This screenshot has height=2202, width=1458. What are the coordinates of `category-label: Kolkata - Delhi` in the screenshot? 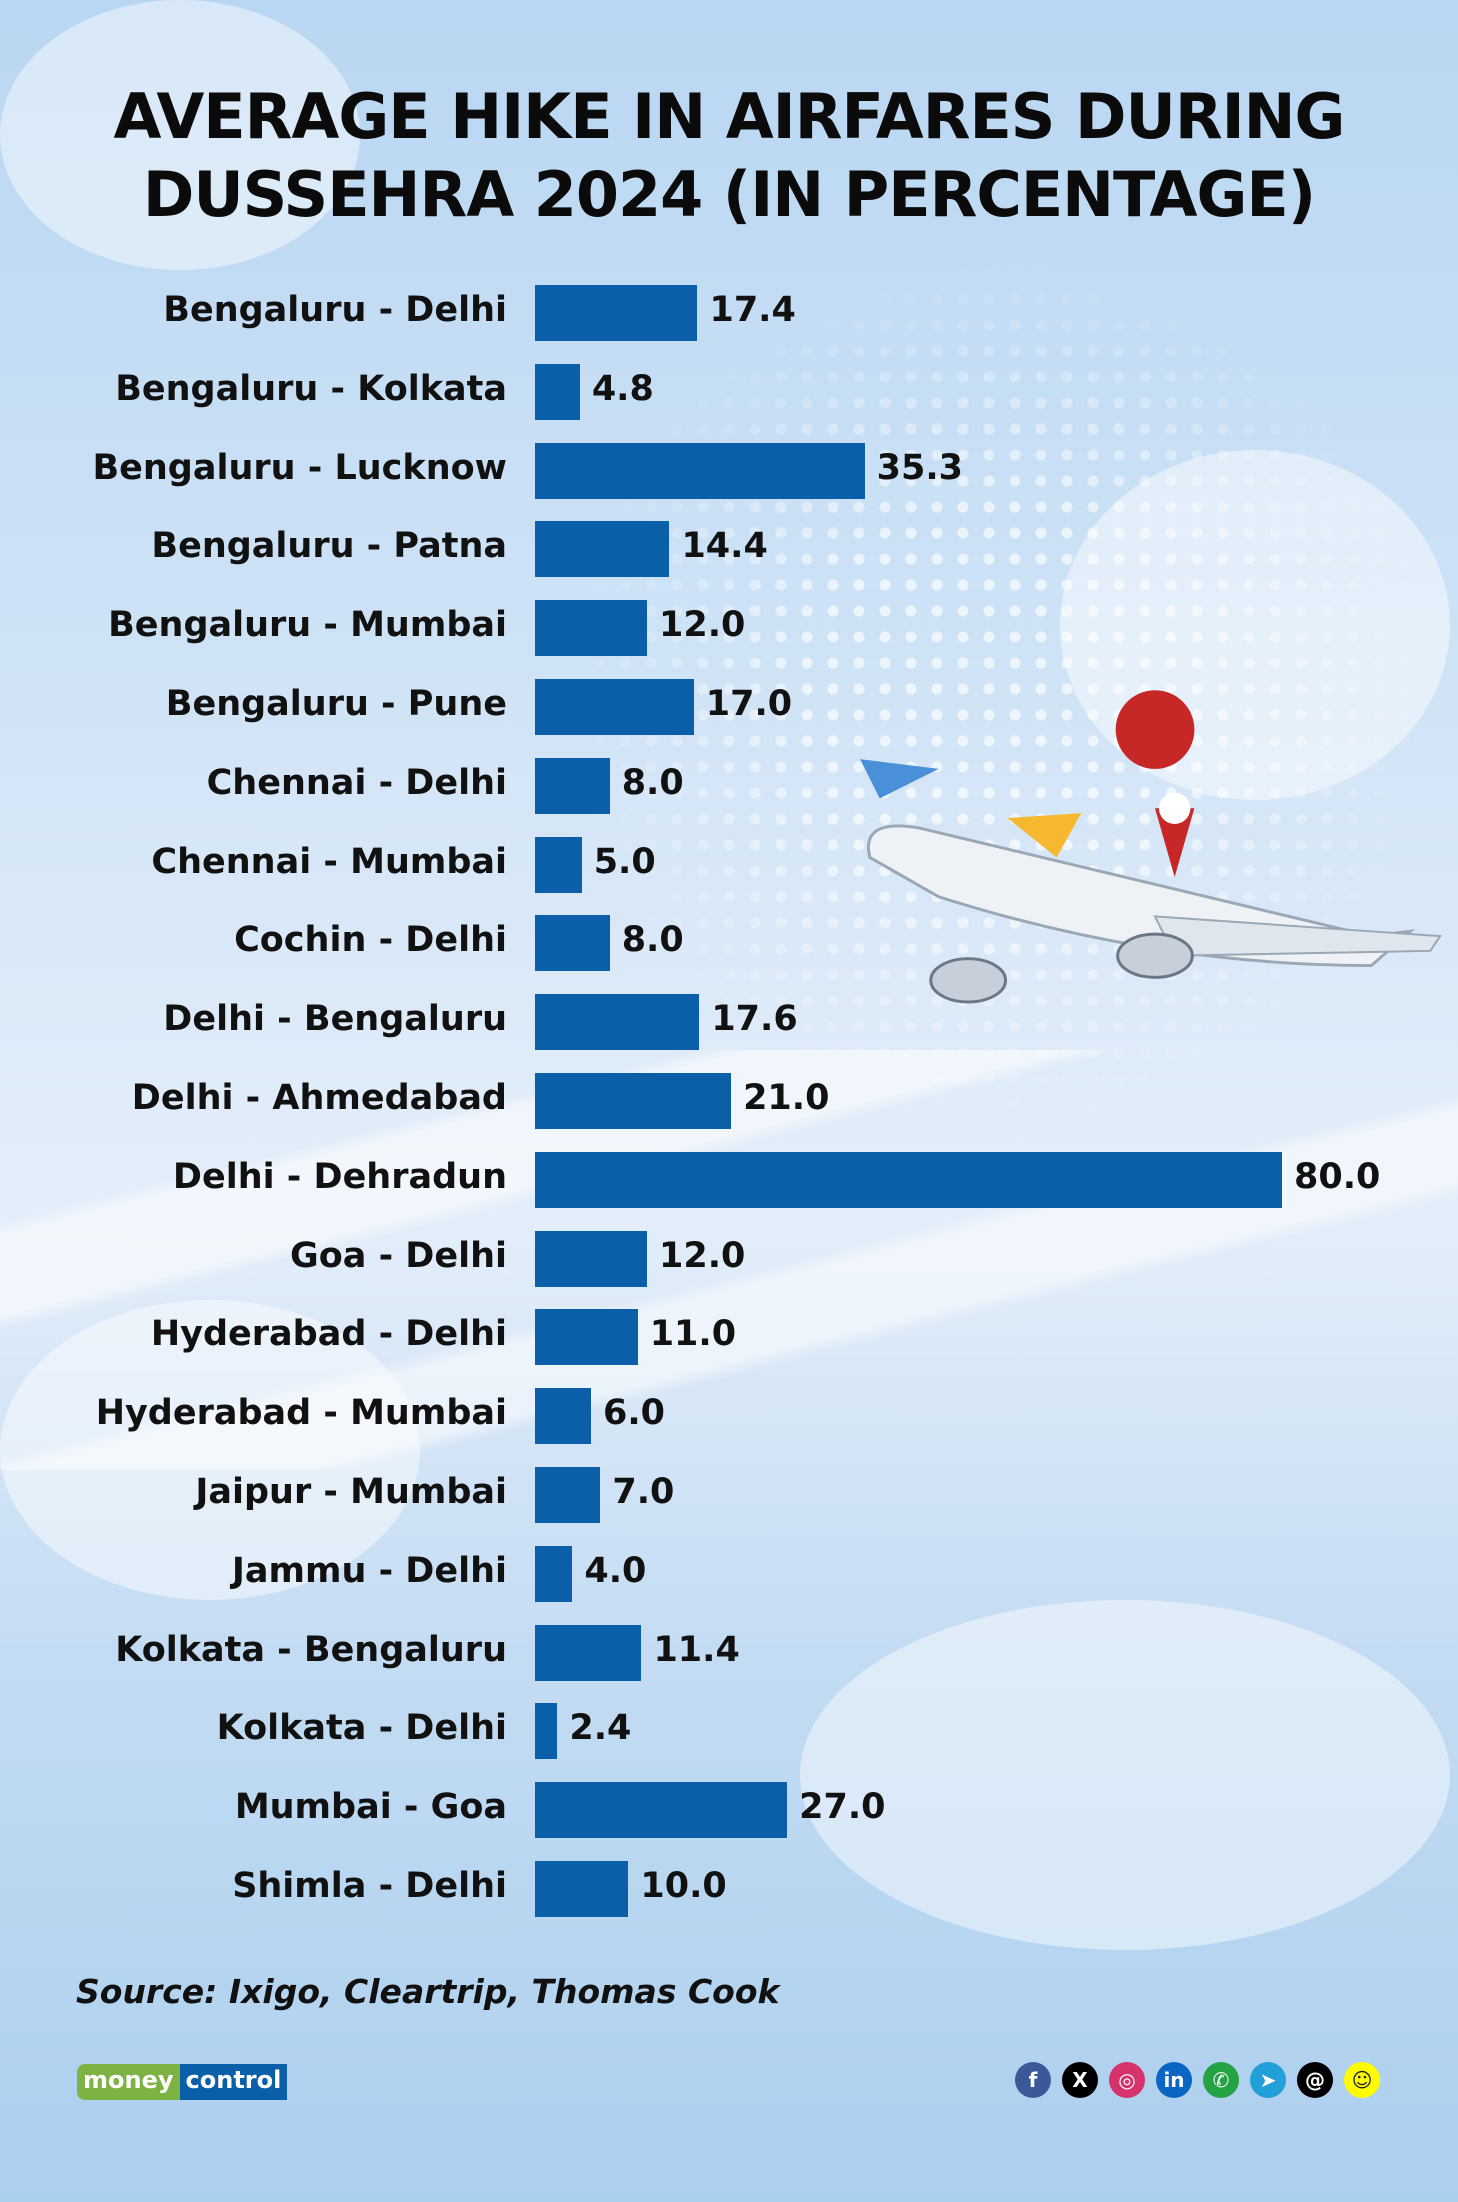 It's located at (361, 1728).